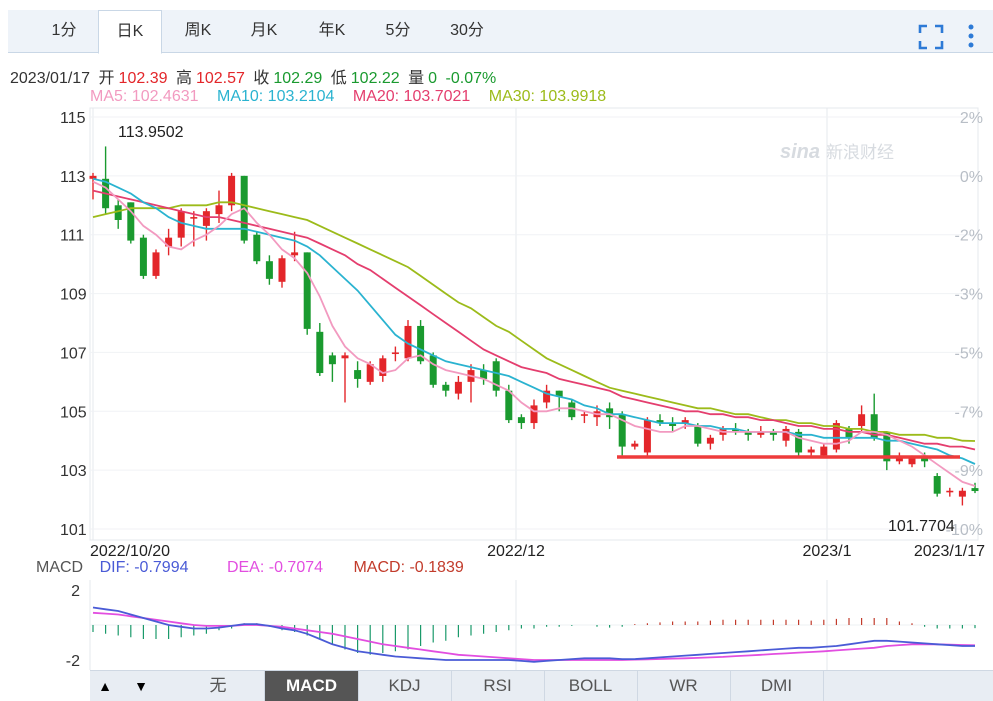 Image resolution: width=993 pixels, height=701 pixels. Describe the element at coordinates (964, 530) in the screenshot. I see `y-tick-percent-label: -10%` at that location.